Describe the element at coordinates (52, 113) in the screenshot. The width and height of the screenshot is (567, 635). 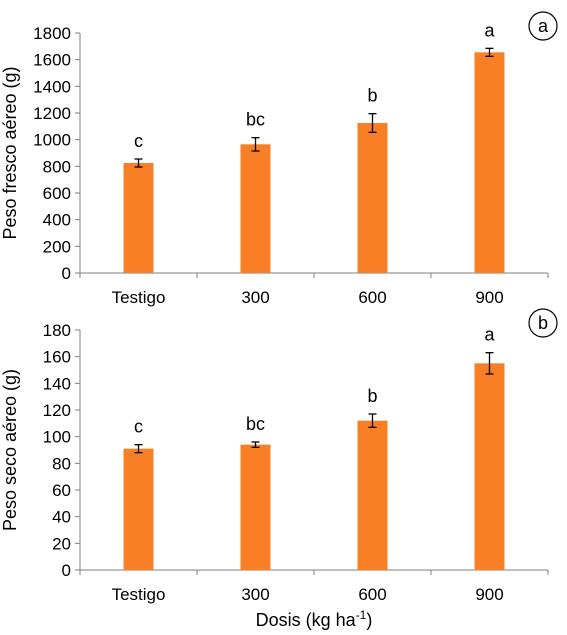
I see `y-tick-label: 1200` at that location.